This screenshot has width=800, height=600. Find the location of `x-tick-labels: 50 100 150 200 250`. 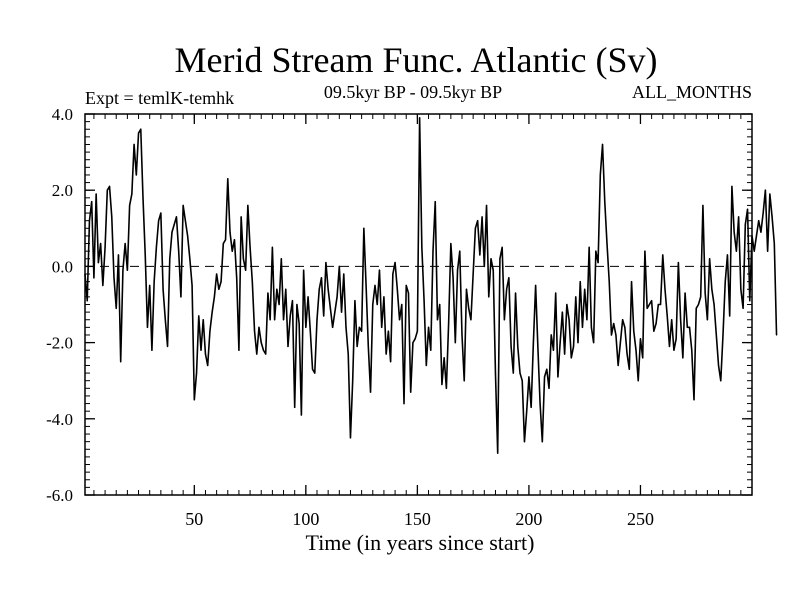

x-tick-labels: 50 100 150 200 250 is located at coordinates (419, 519).